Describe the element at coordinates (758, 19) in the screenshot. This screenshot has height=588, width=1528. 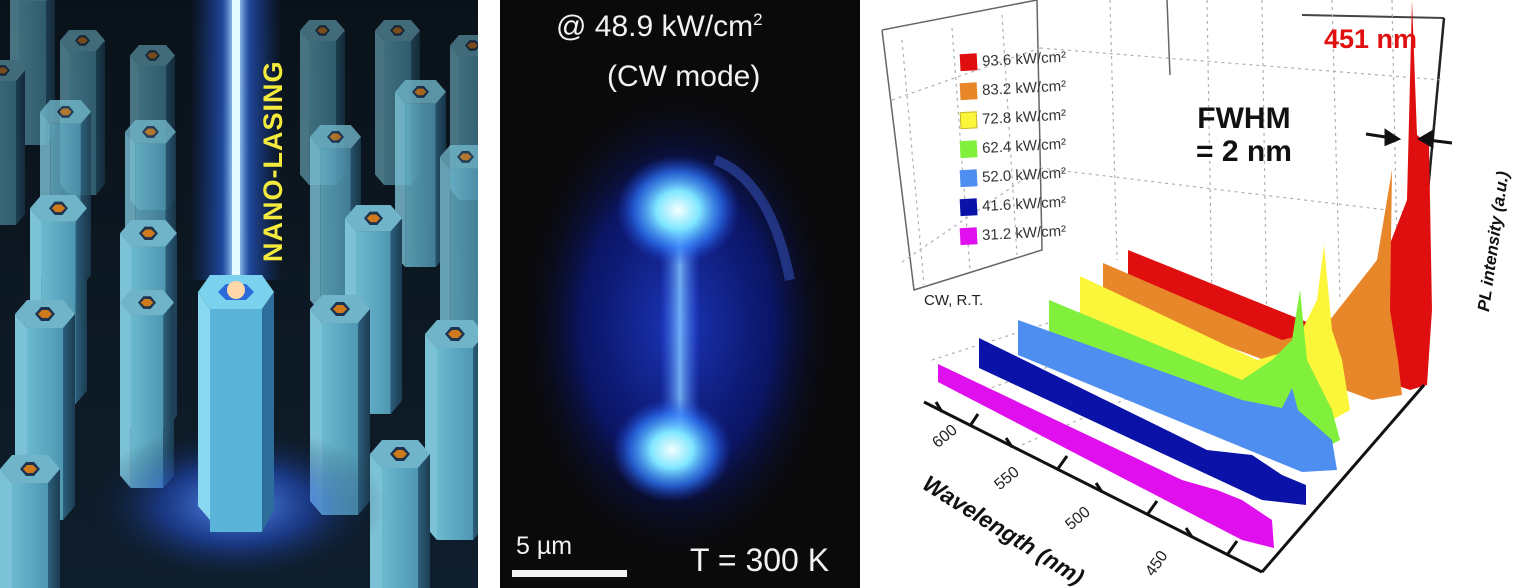
I see `excitation-superscript: 2` at that location.